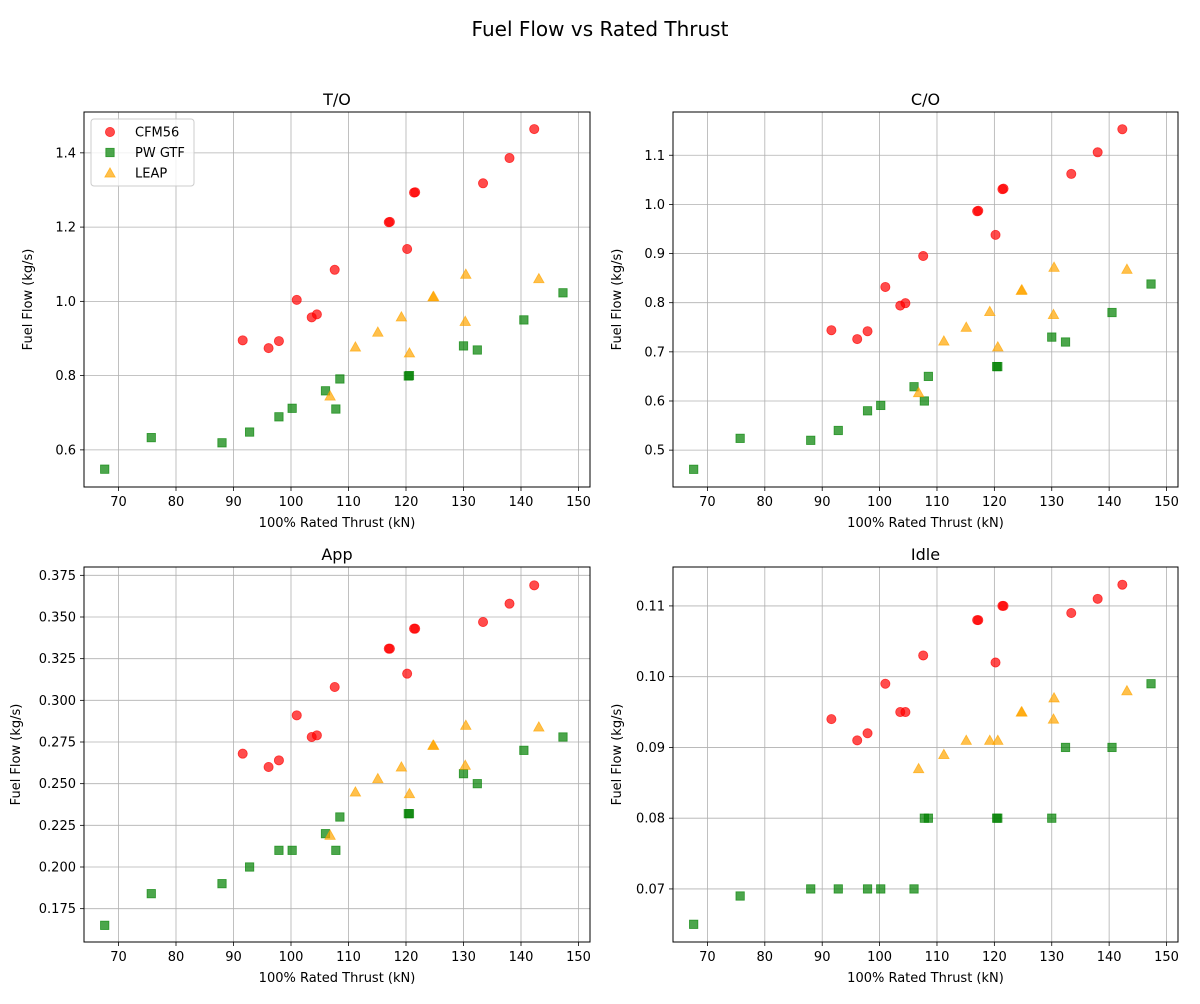 This screenshot has height=1004, width=1200. I want to click on y-tick-label: 0.11, so click(650, 606).